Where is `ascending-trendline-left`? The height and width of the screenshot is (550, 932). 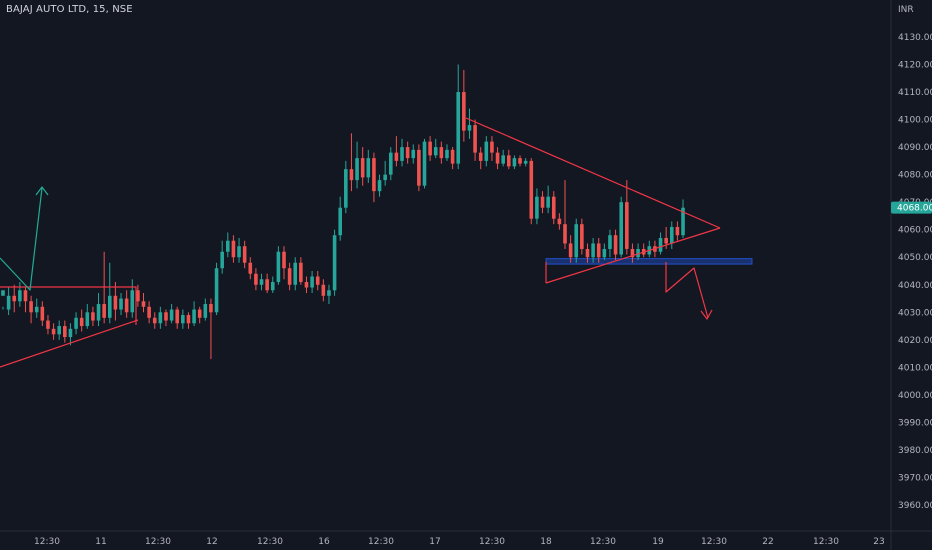 ascending-trendline-left is located at coordinates (69, 343).